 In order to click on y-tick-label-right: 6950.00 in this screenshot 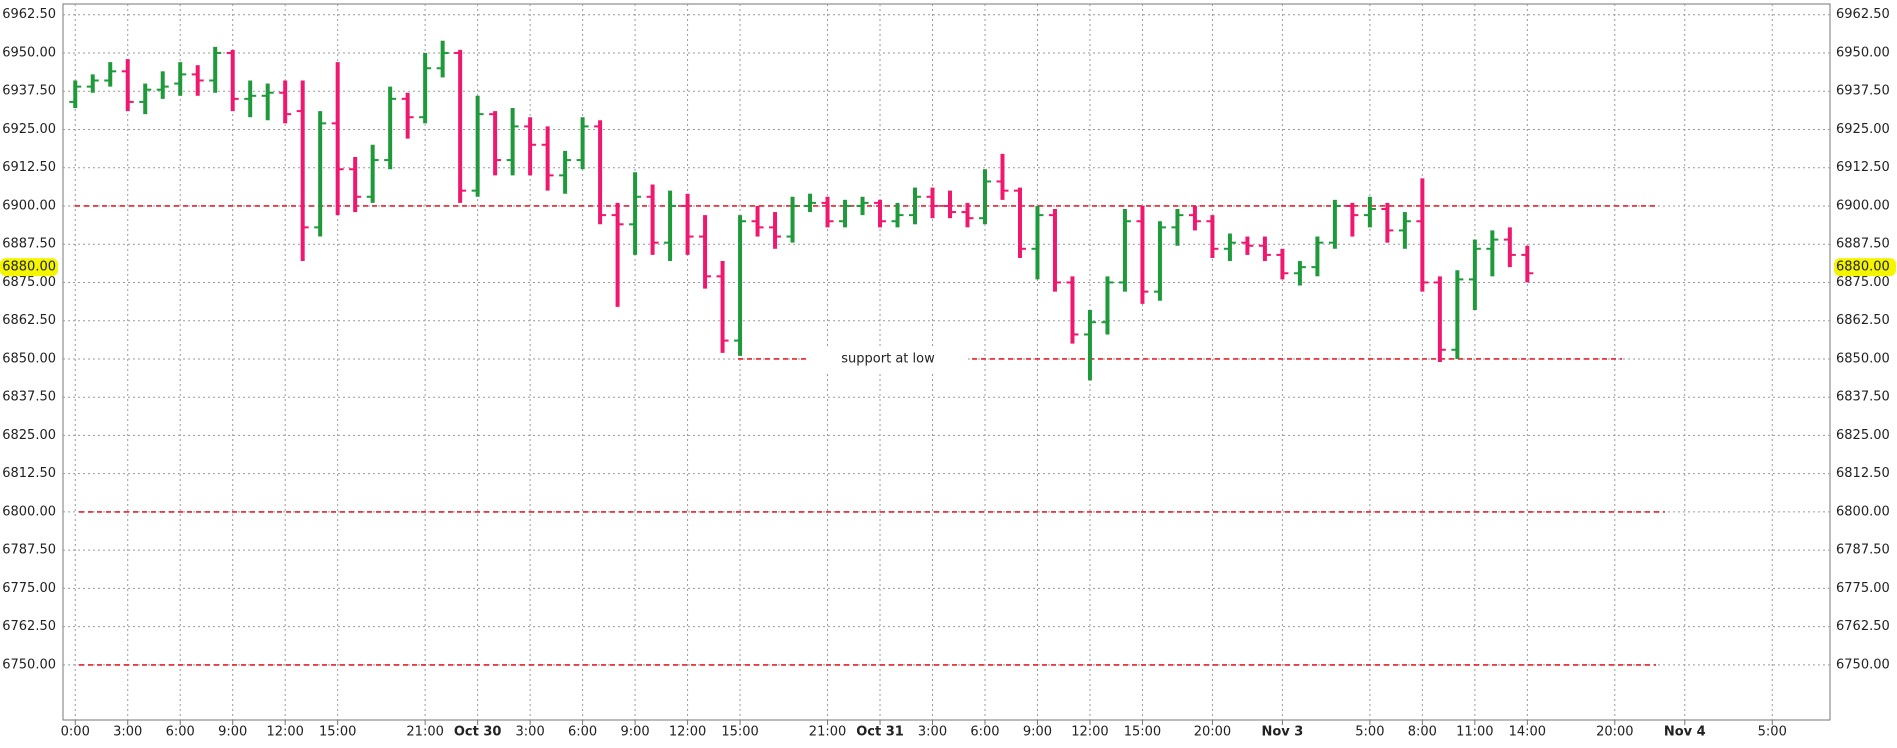, I will do `click(1863, 52)`.